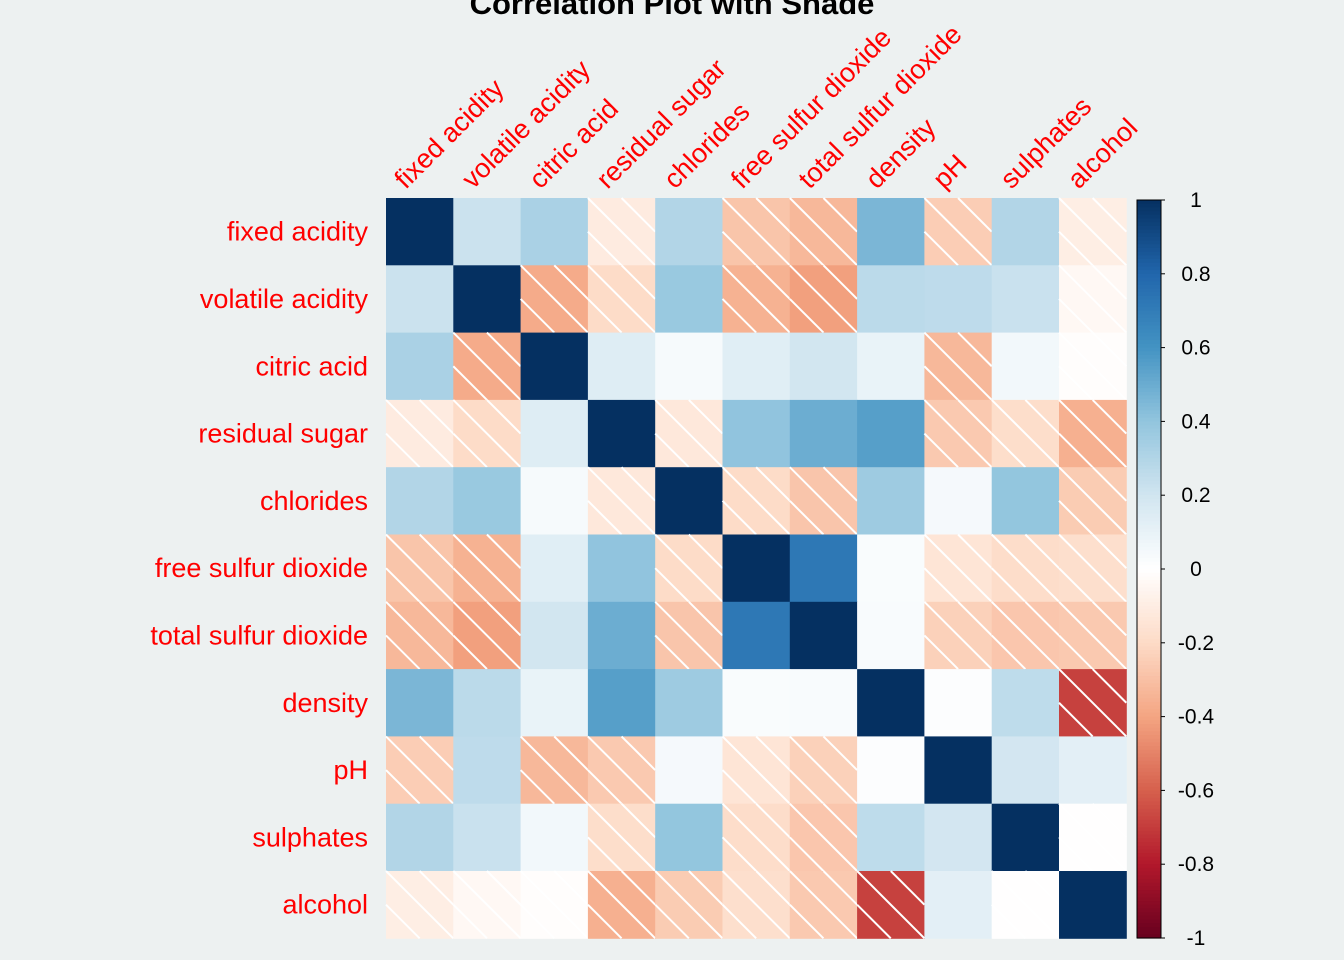  What do you see at coordinates (1196, 790) in the screenshot?
I see `legend-tick-label: -0.6` at bounding box center [1196, 790].